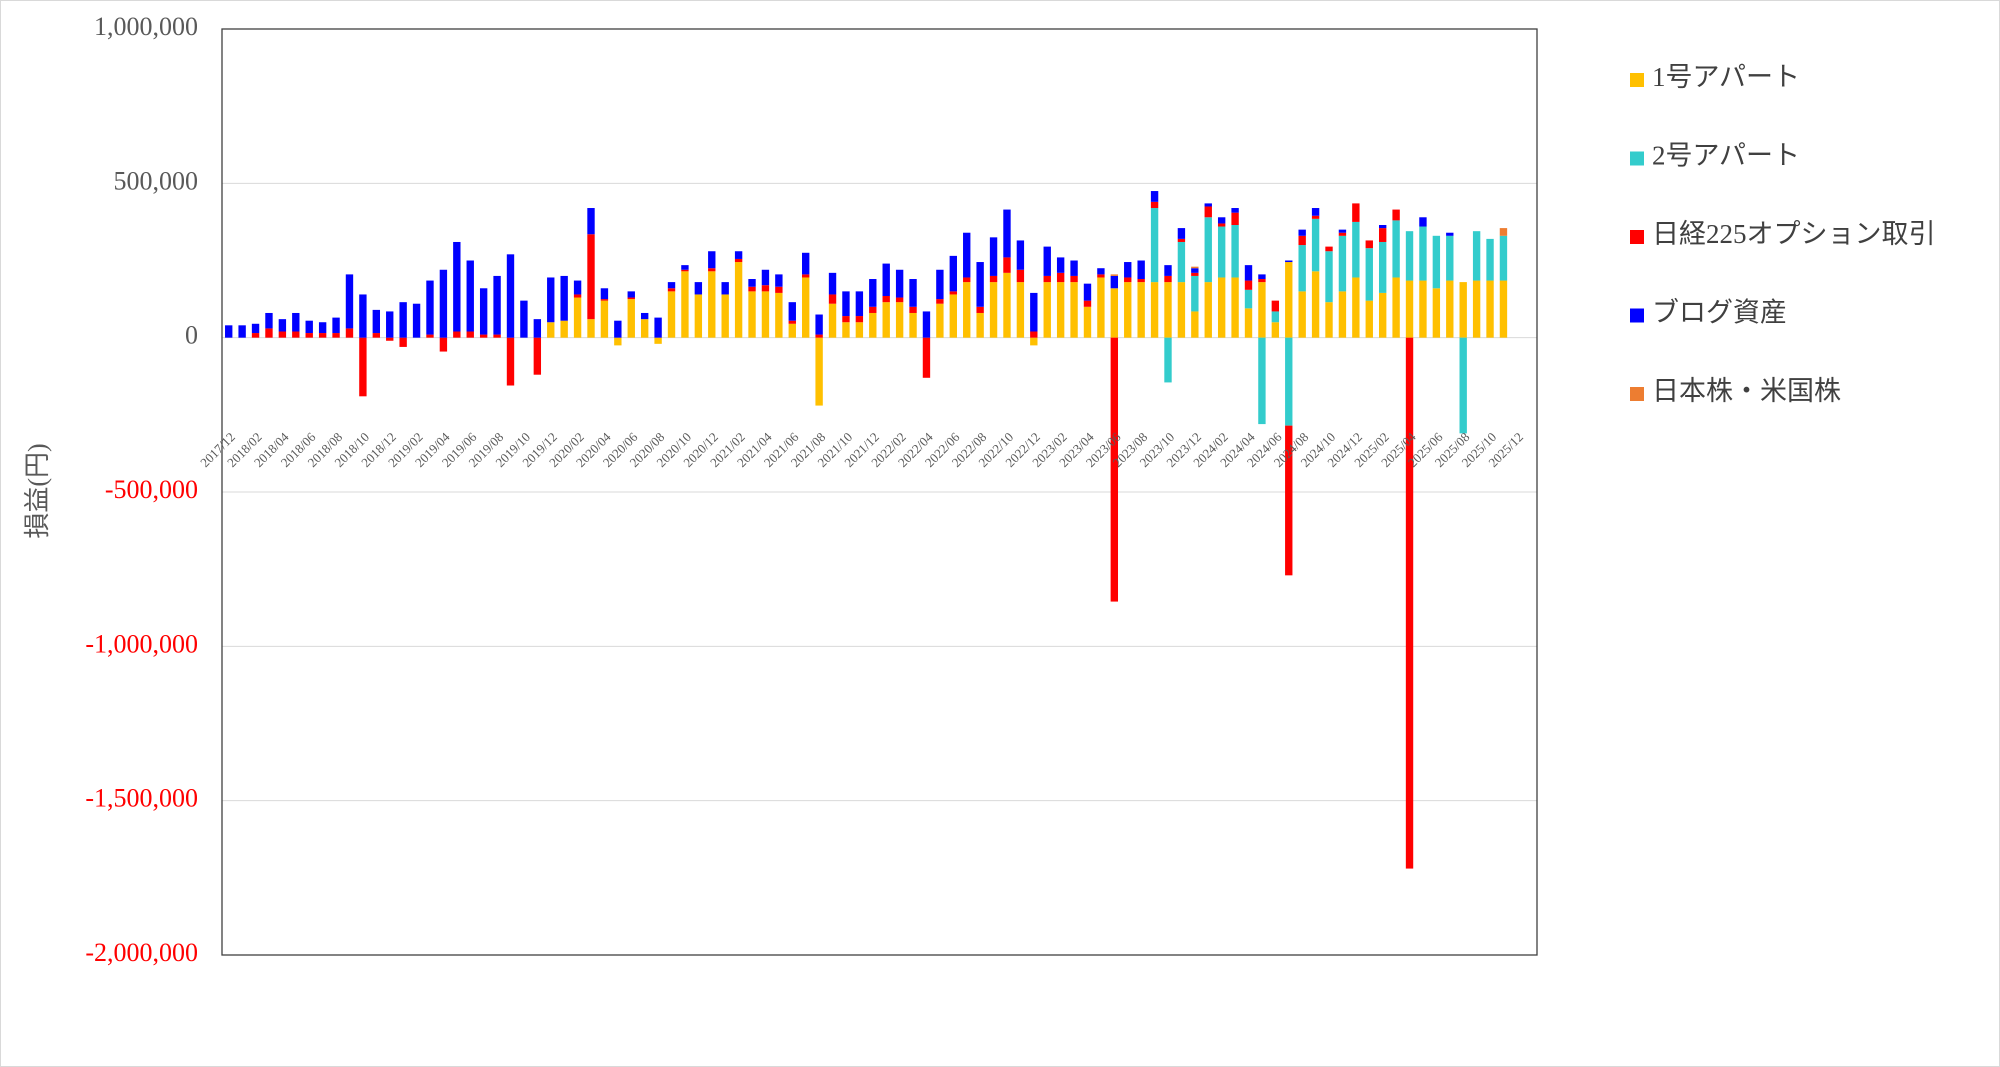 This screenshot has height=1067, width=2000. What do you see at coordinates (1726, 156) in the screenshot?
I see `legend-label: 2号アパート` at bounding box center [1726, 156].